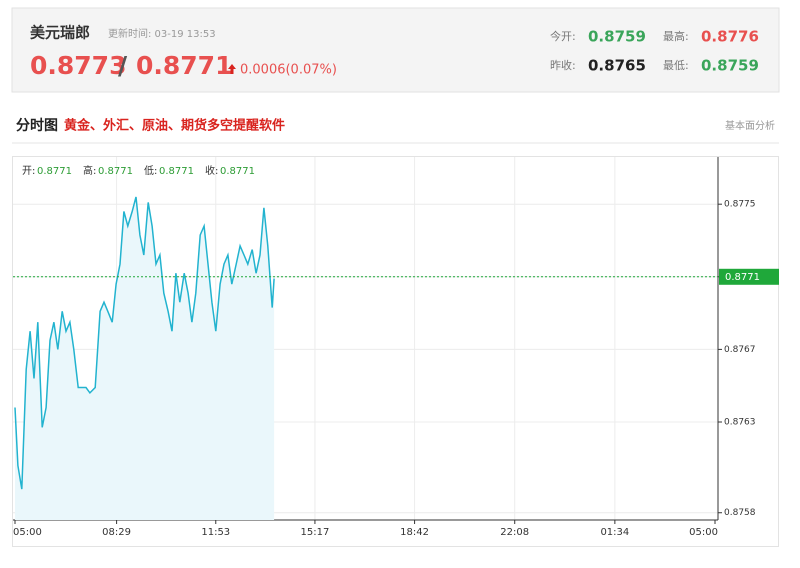 Image resolution: width=800 pixels, height=568 pixels. Describe the element at coordinates (740, 422) in the screenshot. I see `y-tick-label: 0.8763` at that location.